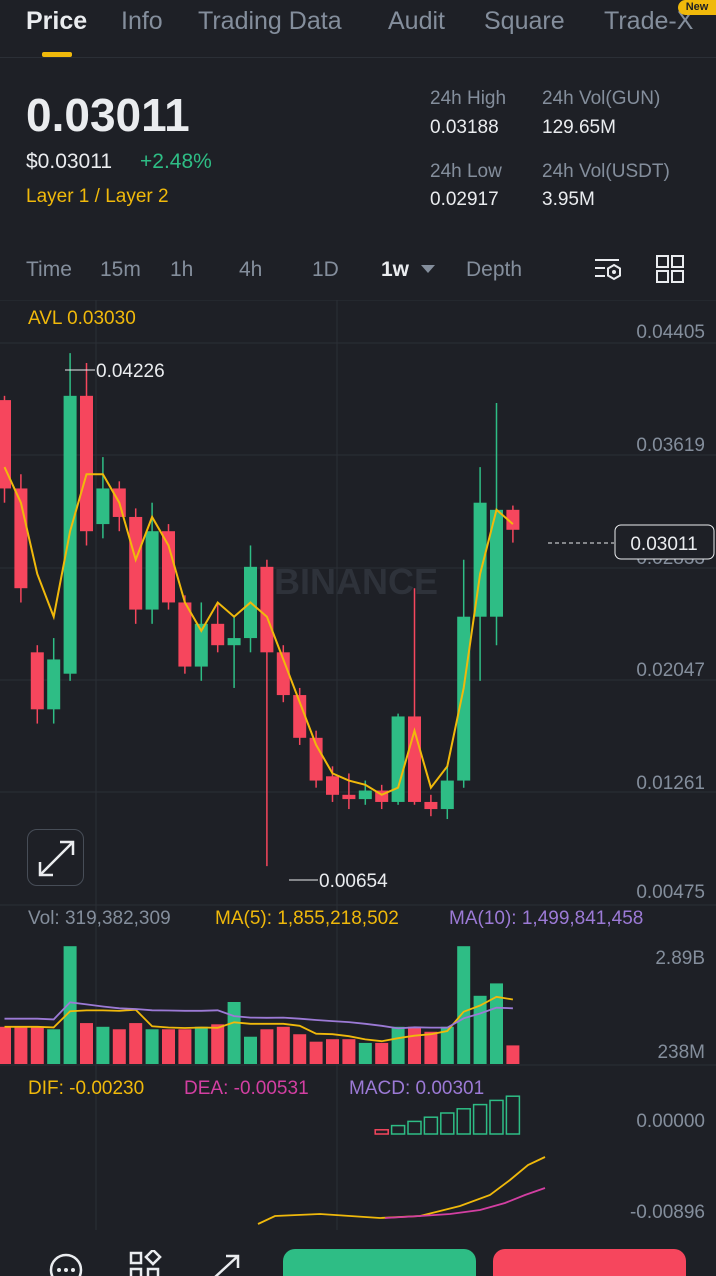 The width and height of the screenshot is (716, 1276). Describe the element at coordinates (546, 918) in the screenshot. I see `volume-ma10-value: MA(10): 1,499,841,458` at that location.